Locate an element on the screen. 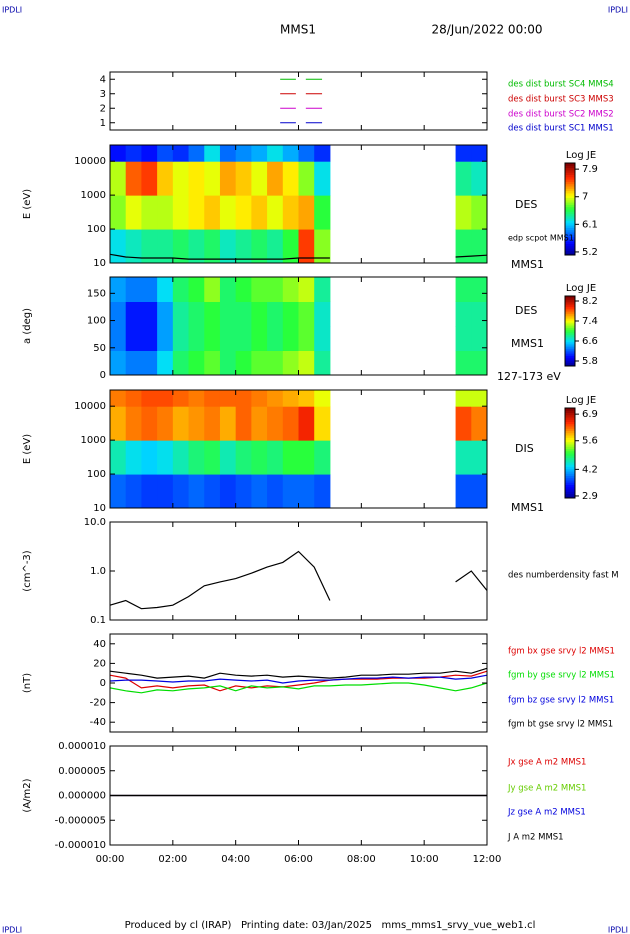 Image resolution: width=630 pixels, height=934 pixels. x-tick-label: 02:00 is located at coordinates (172, 859).